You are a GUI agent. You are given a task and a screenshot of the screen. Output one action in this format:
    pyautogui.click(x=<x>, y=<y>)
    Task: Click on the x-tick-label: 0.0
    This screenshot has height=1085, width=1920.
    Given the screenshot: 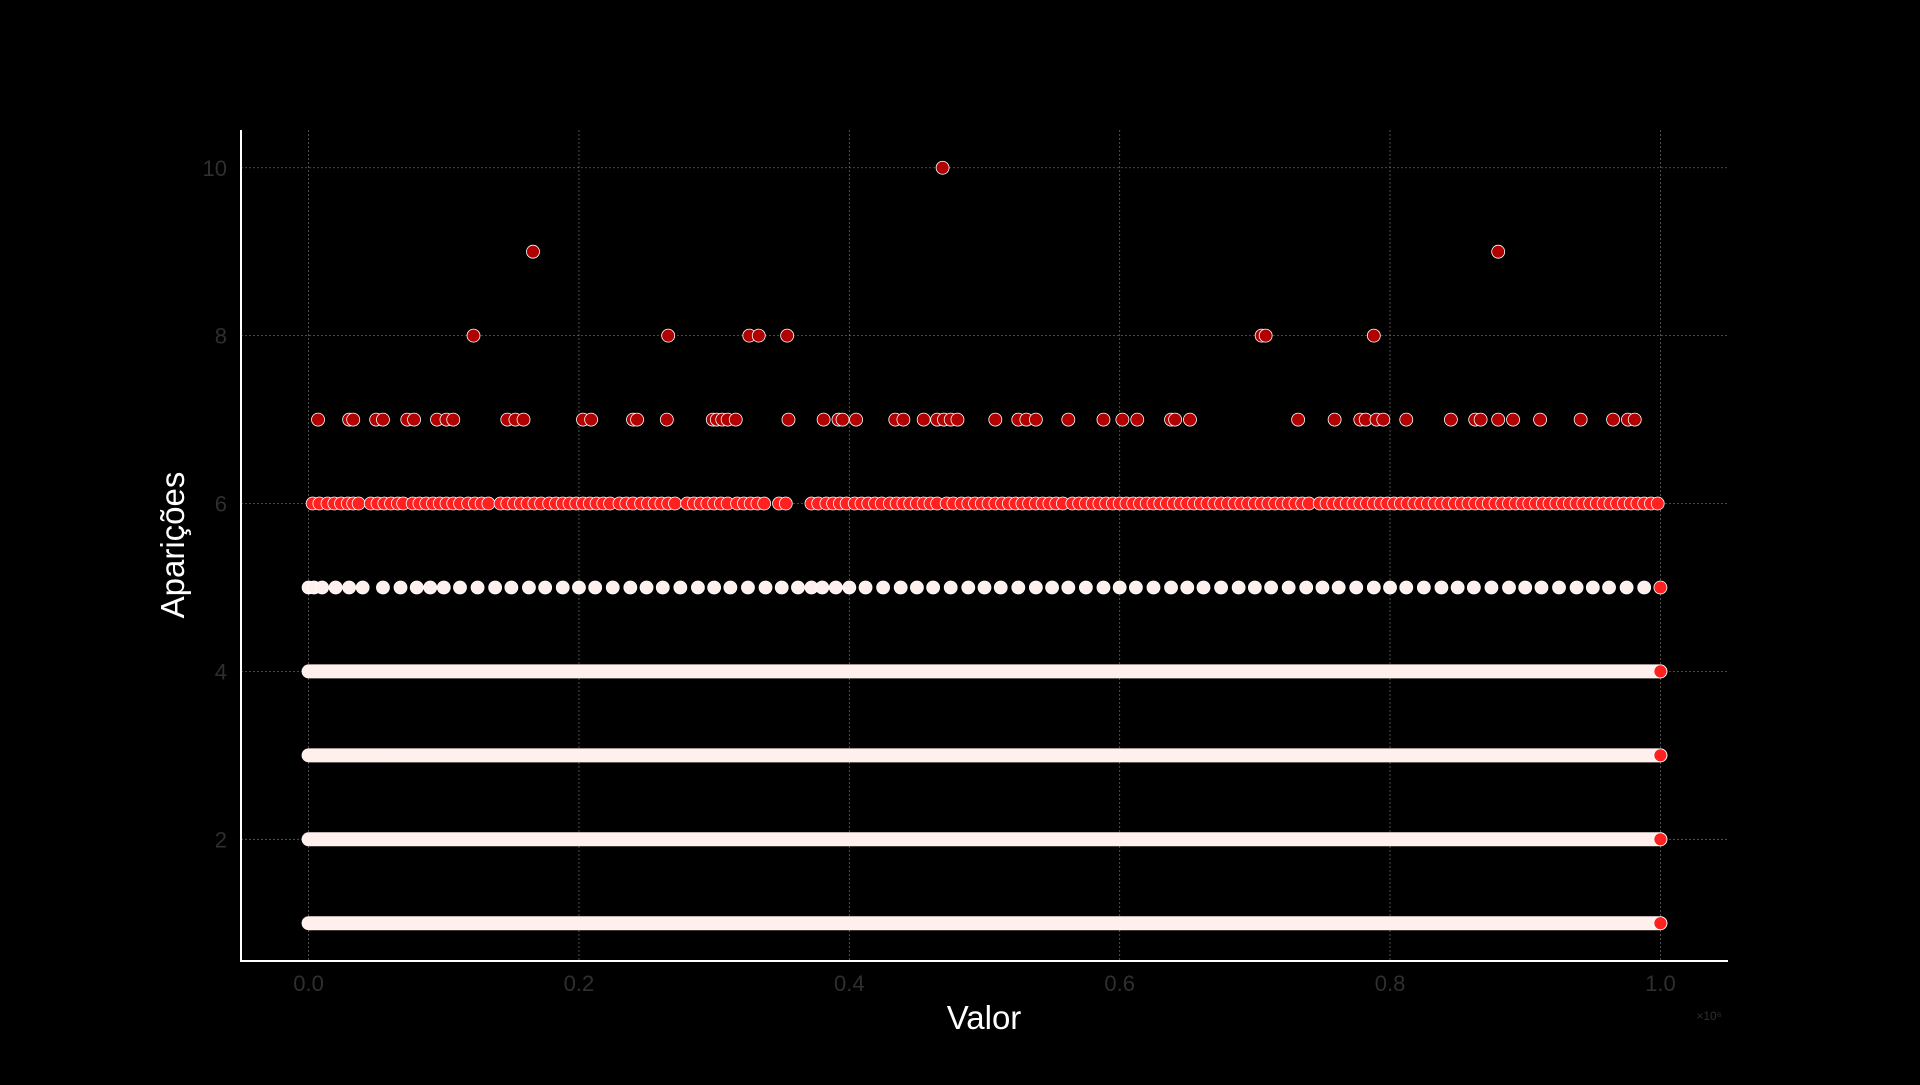 What is the action you would take?
    pyautogui.click(x=308, y=983)
    